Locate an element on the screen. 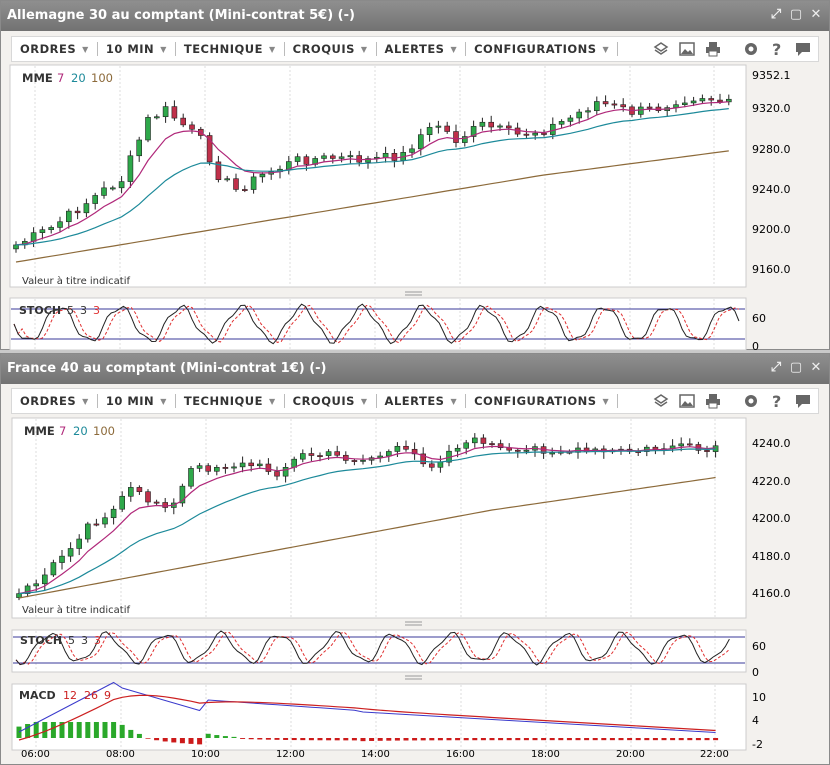 Image resolution: width=830 pixels, height=765 pixels. stoch-param: 3 is located at coordinates (84, 640).